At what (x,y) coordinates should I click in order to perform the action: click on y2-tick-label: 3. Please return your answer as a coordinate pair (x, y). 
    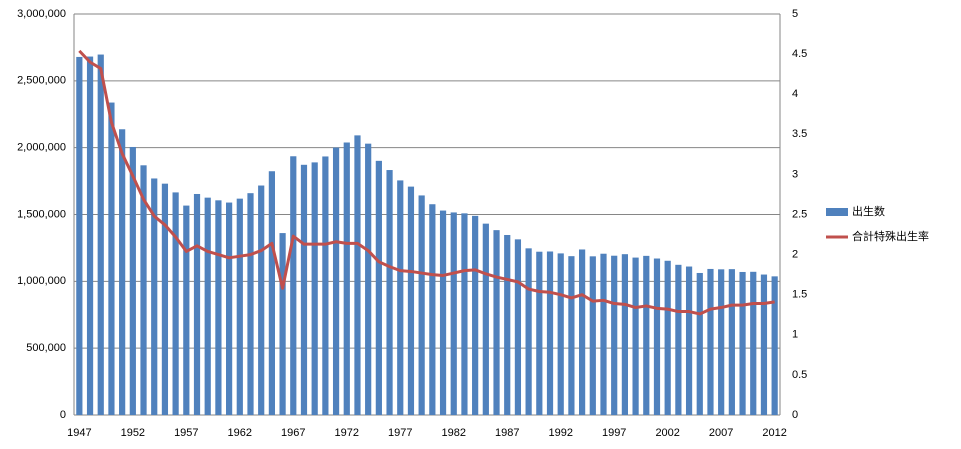
    Looking at the image, I should click on (795, 174).